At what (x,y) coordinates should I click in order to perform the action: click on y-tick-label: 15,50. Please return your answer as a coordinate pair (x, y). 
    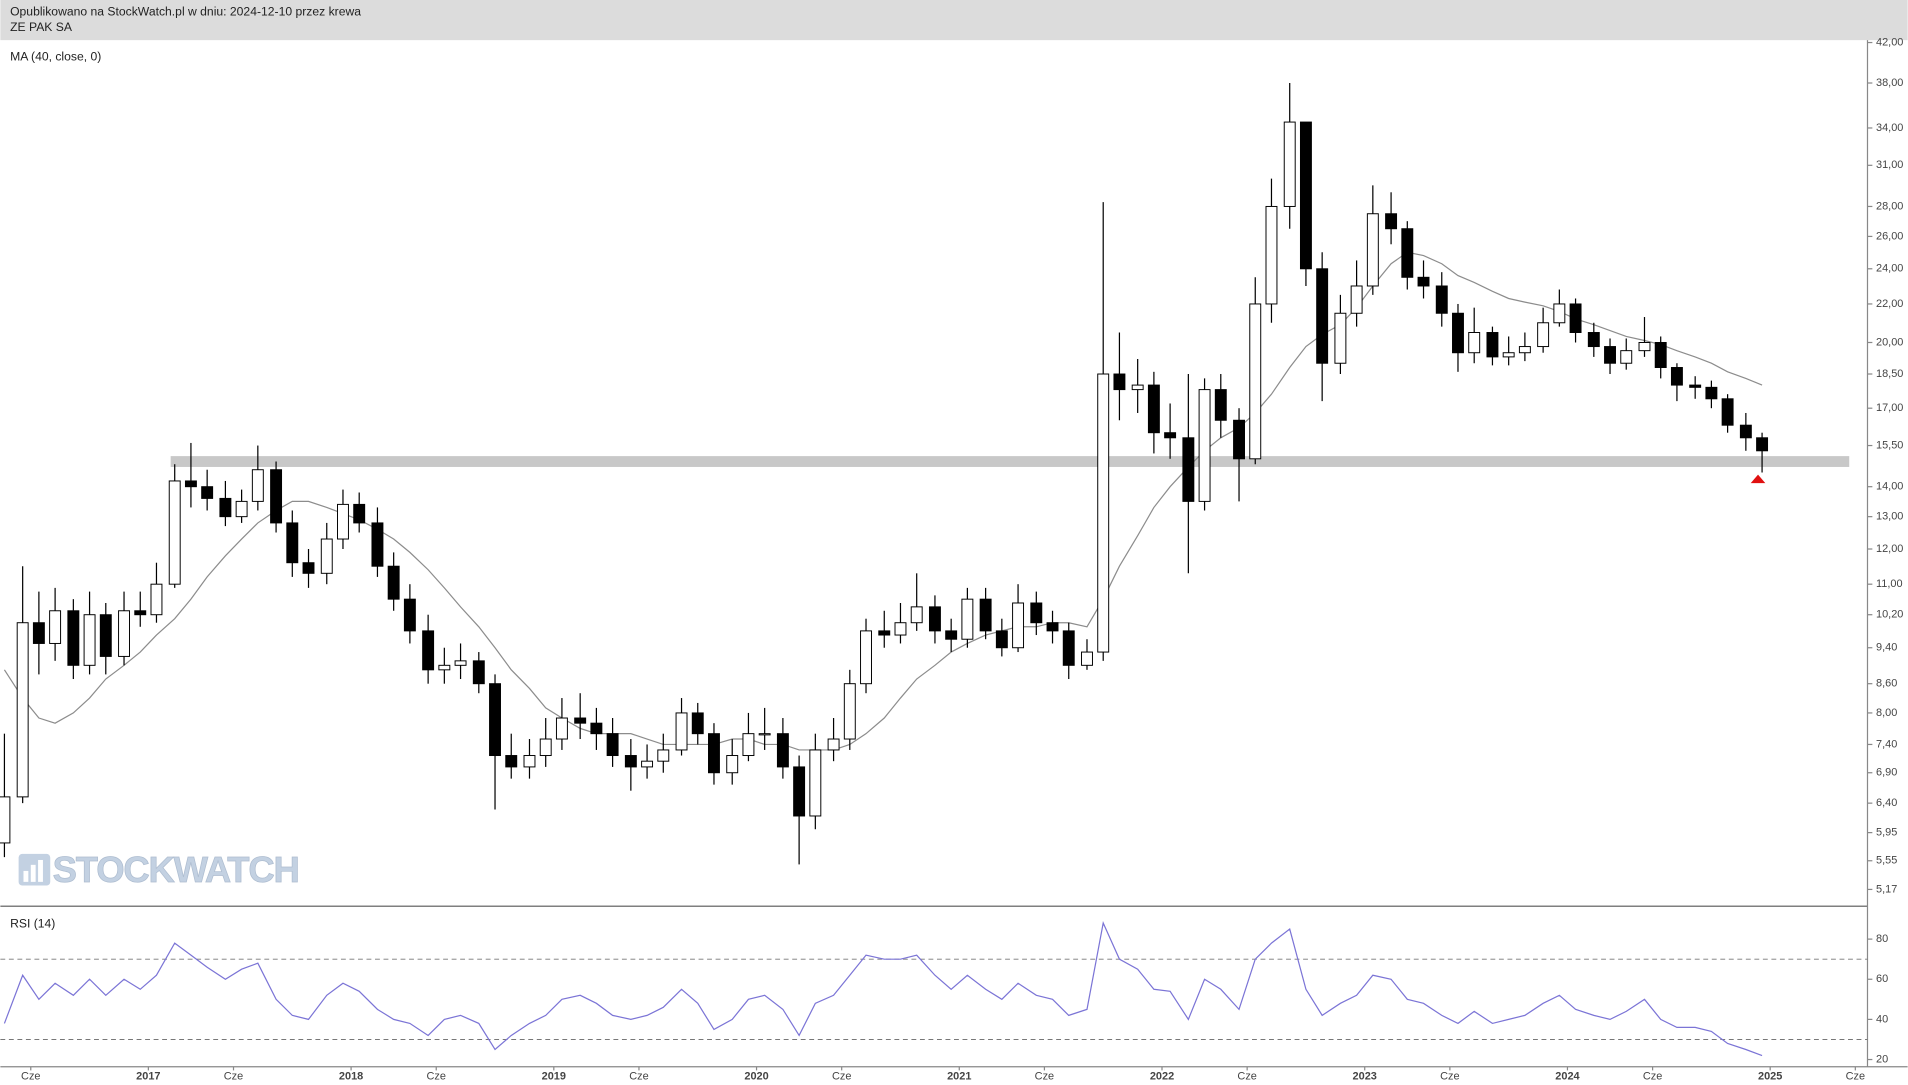
    Looking at the image, I should click on (1889, 445).